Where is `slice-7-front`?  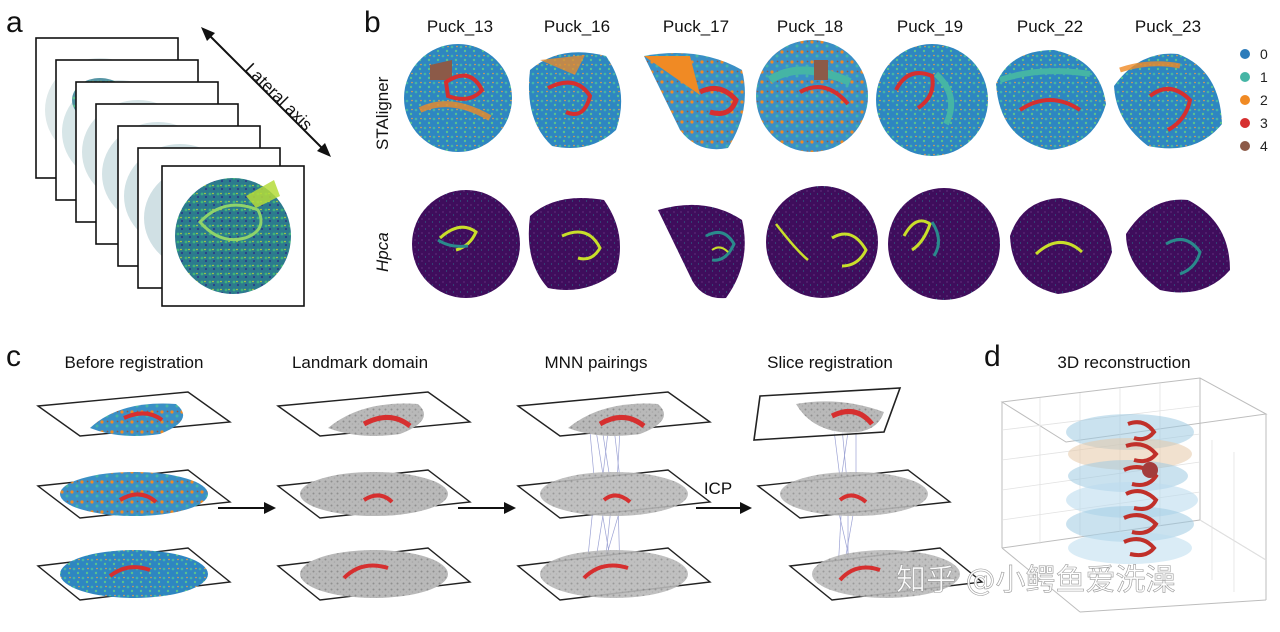
slice-7-front is located at coordinates (233, 236).